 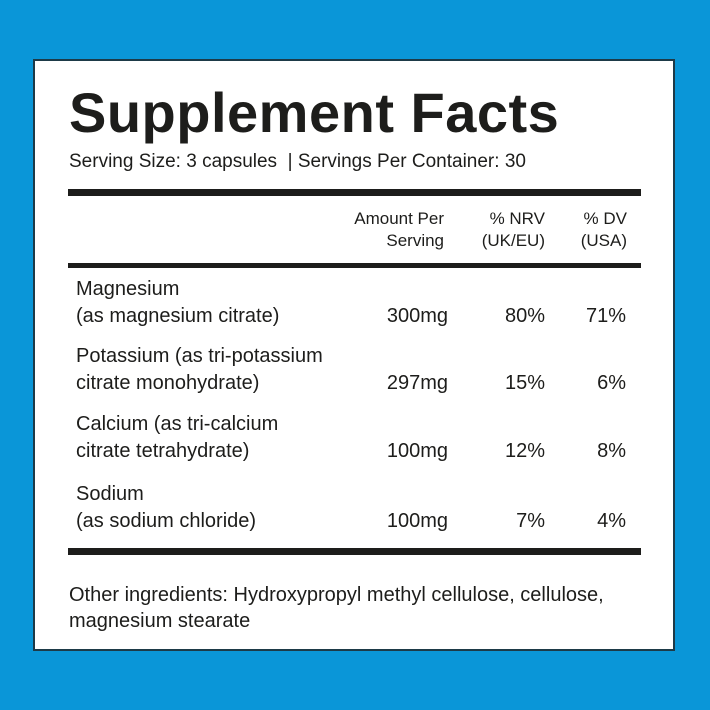 I want to click on nutrient-nrv: 80%, so click(x=524, y=316).